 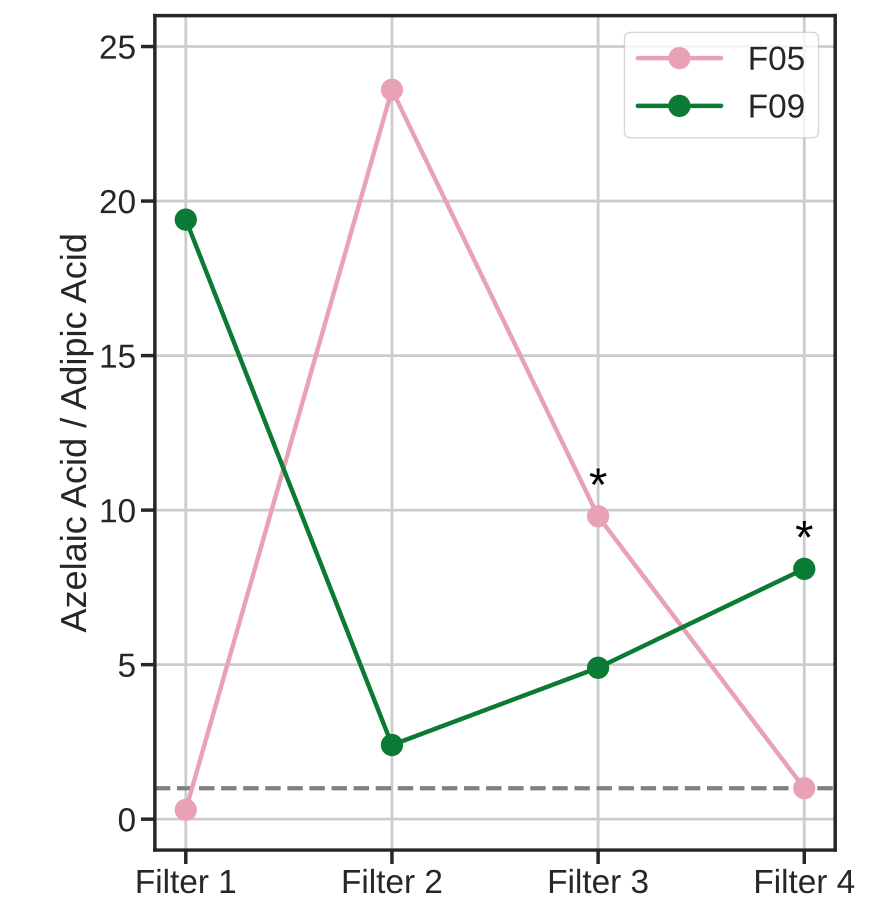 What do you see at coordinates (187, 881) in the screenshot?
I see `x-tick-label: Filter 1` at bounding box center [187, 881].